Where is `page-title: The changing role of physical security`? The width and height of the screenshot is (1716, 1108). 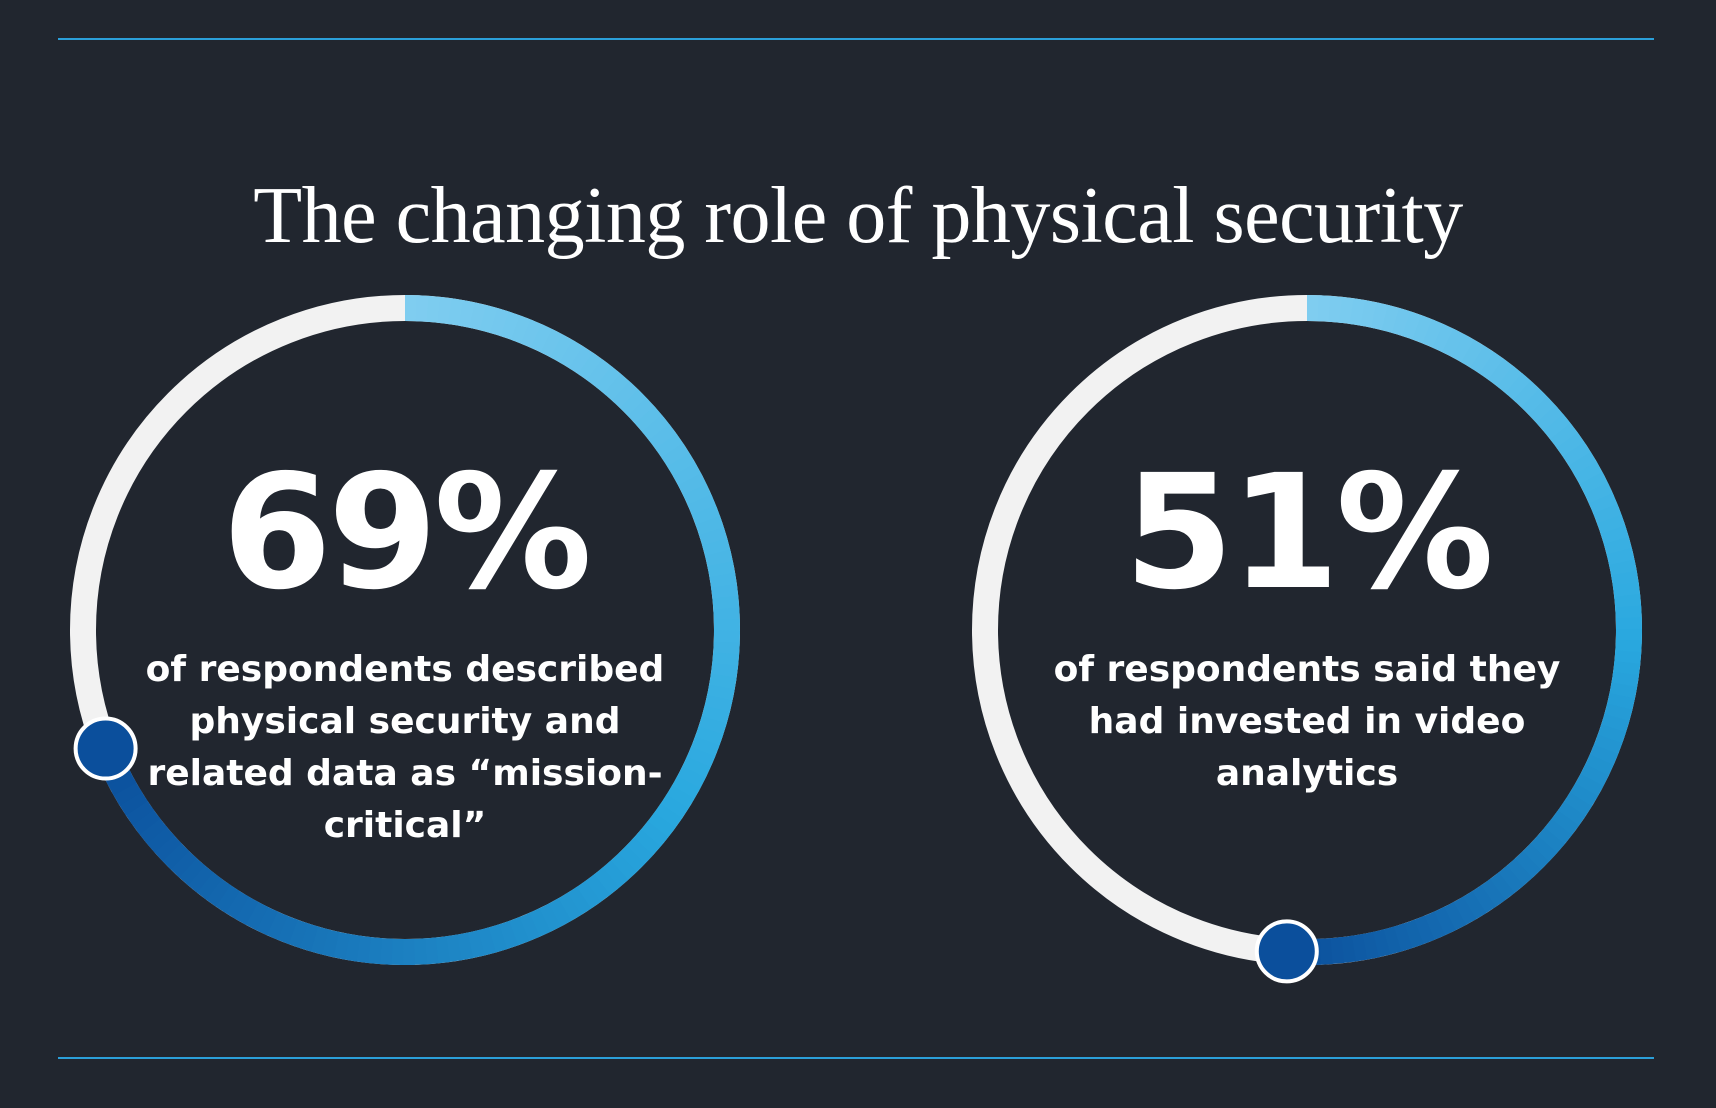 page-title: The changing role of physical security is located at coordinates (858, 215).